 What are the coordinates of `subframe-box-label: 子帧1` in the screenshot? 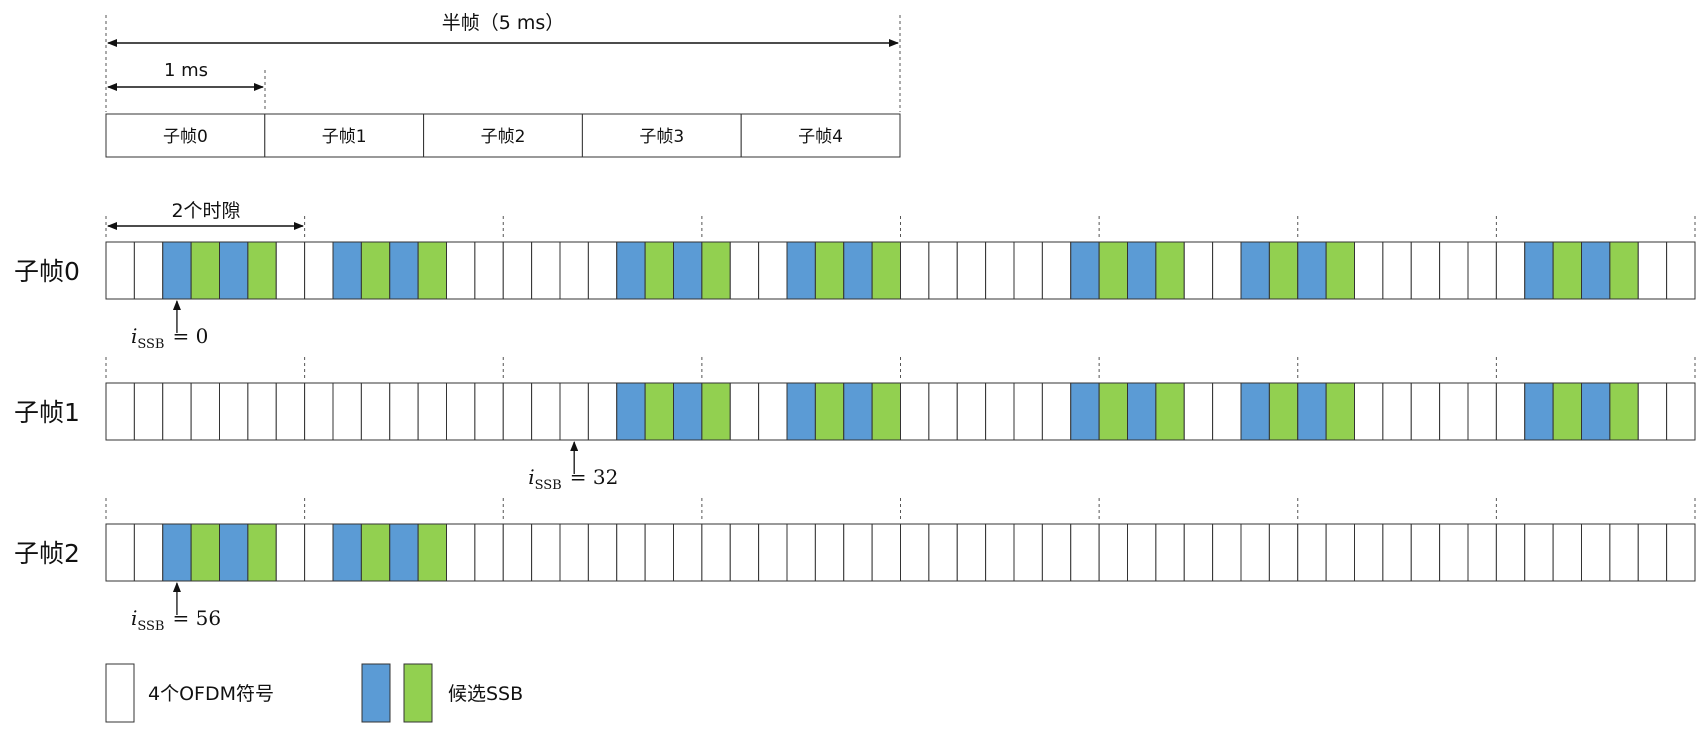 It's located at (344, 137).